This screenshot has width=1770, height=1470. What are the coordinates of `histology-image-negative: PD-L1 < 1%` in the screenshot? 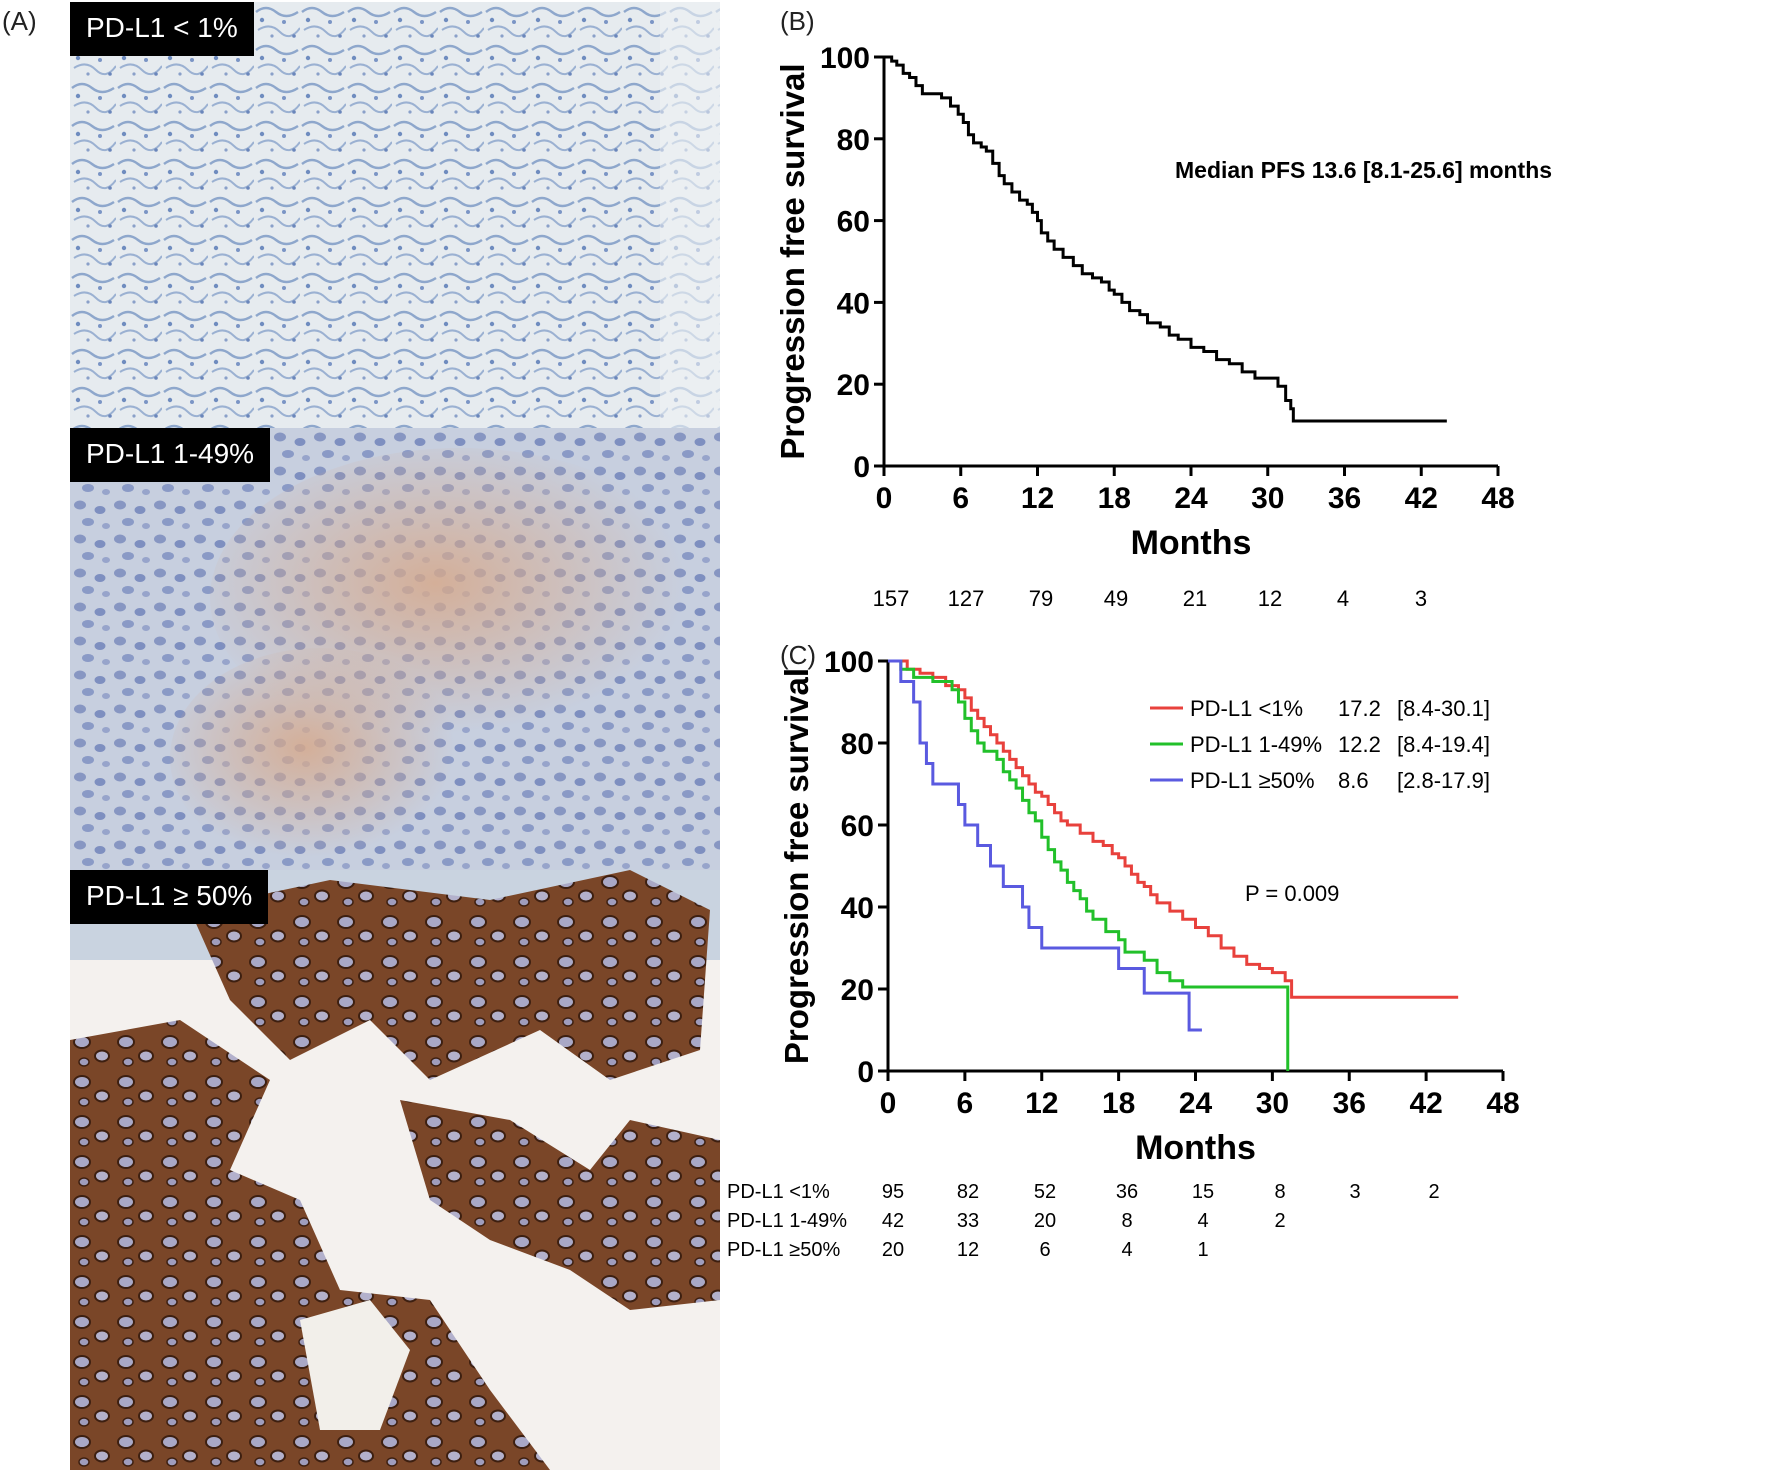 It's located at (395, 215).